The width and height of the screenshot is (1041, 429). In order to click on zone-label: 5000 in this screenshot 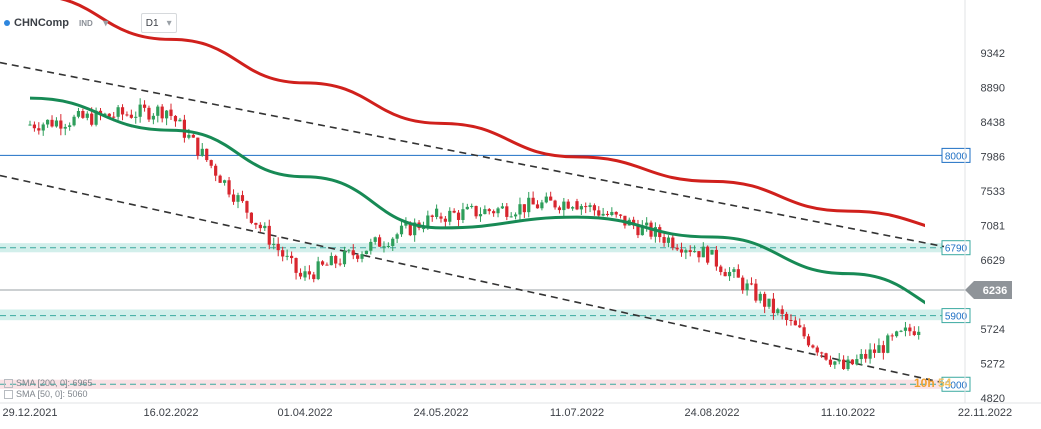, I will do `click(956, 385)`.